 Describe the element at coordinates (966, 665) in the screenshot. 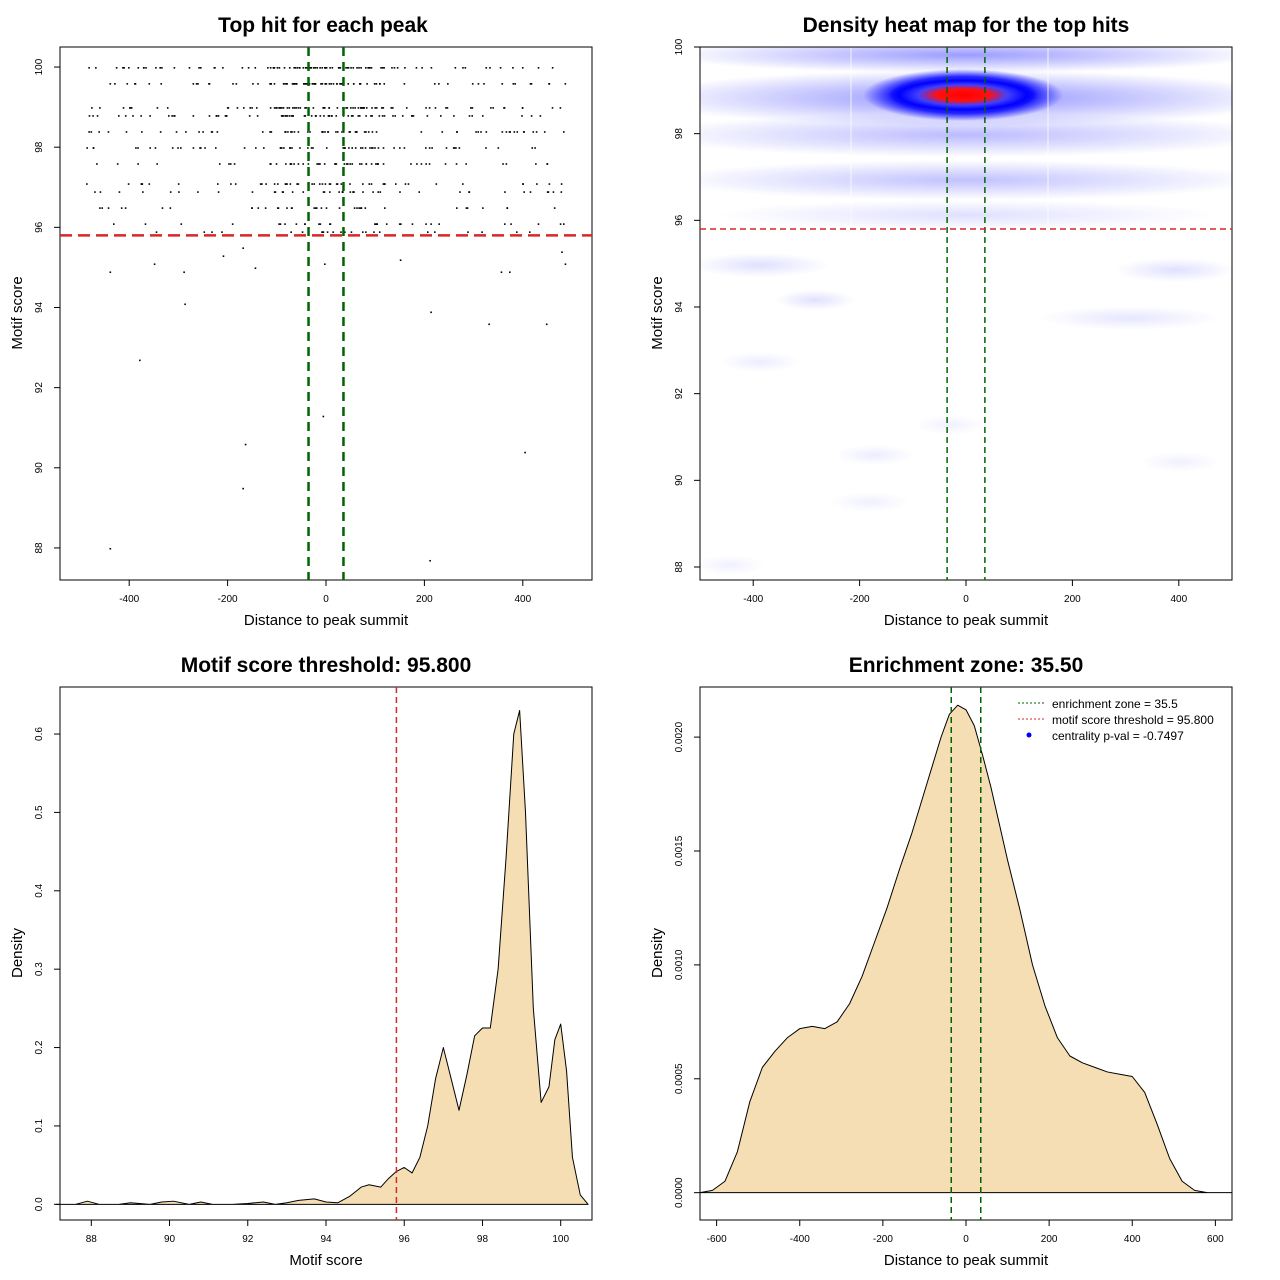

I see `panel4-title: Enrichment zone: 35.50` at that location.